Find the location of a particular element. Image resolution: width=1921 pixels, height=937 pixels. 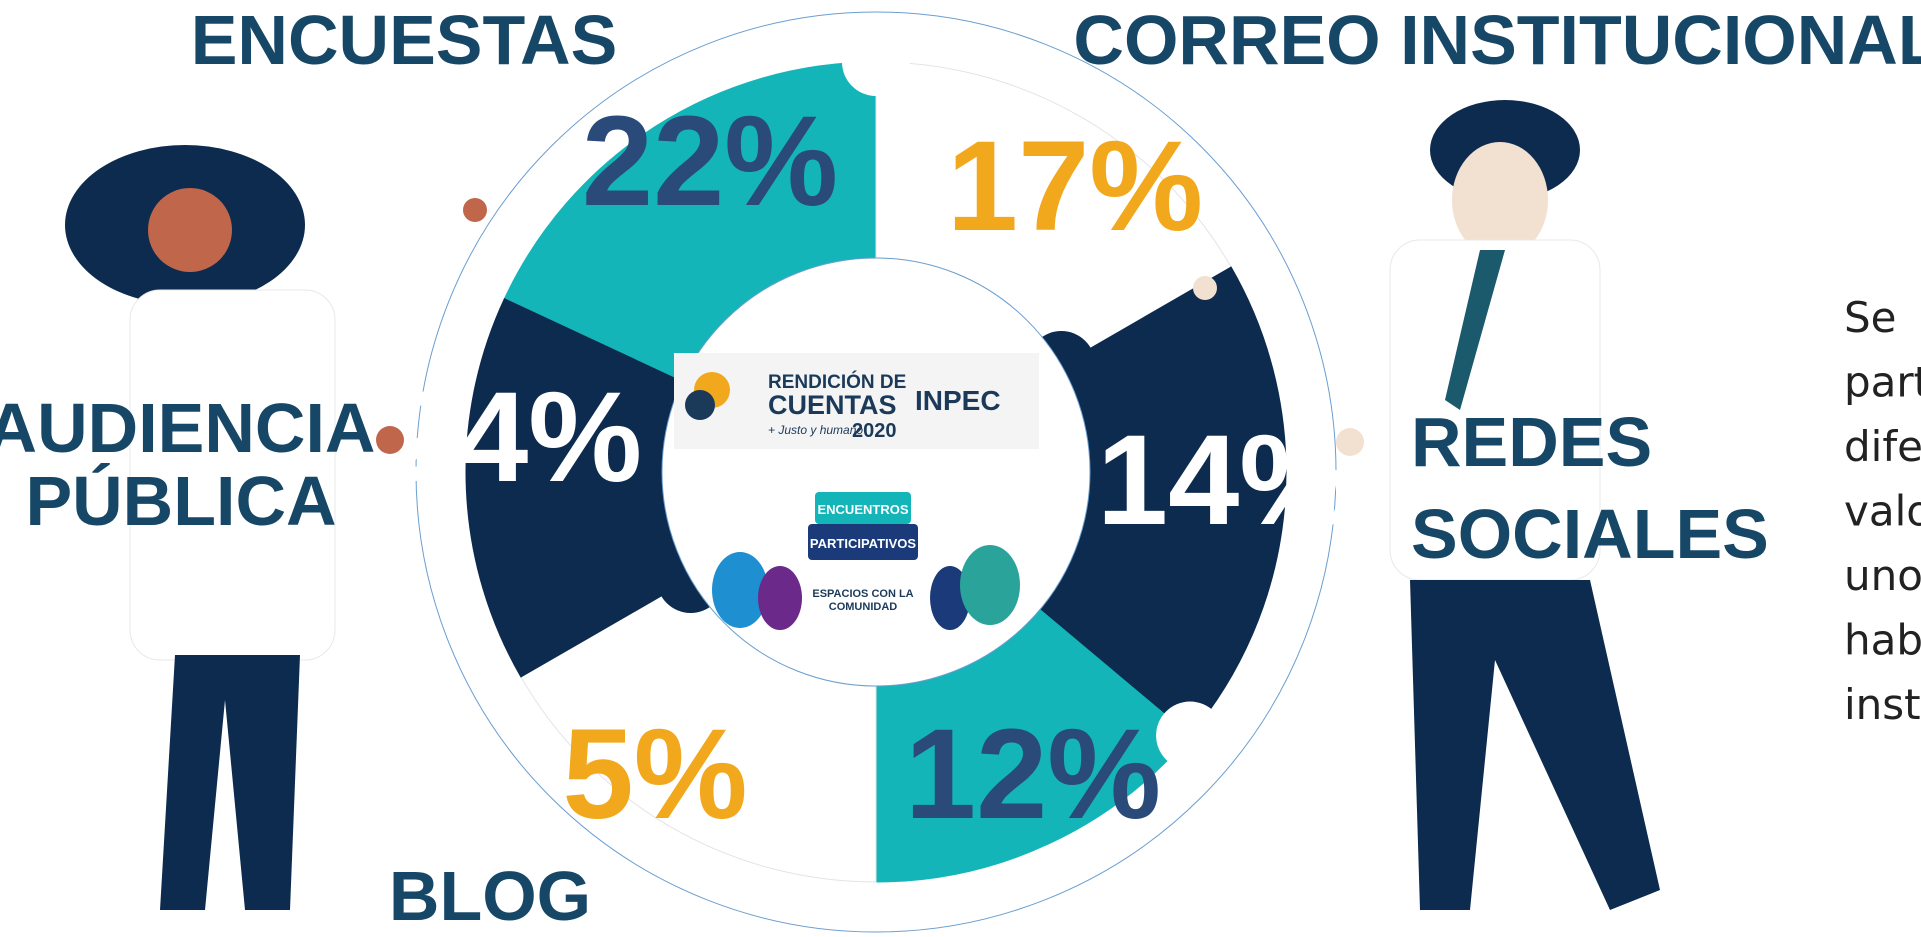

piece-value: 24% is located at coordinates (514, 437).